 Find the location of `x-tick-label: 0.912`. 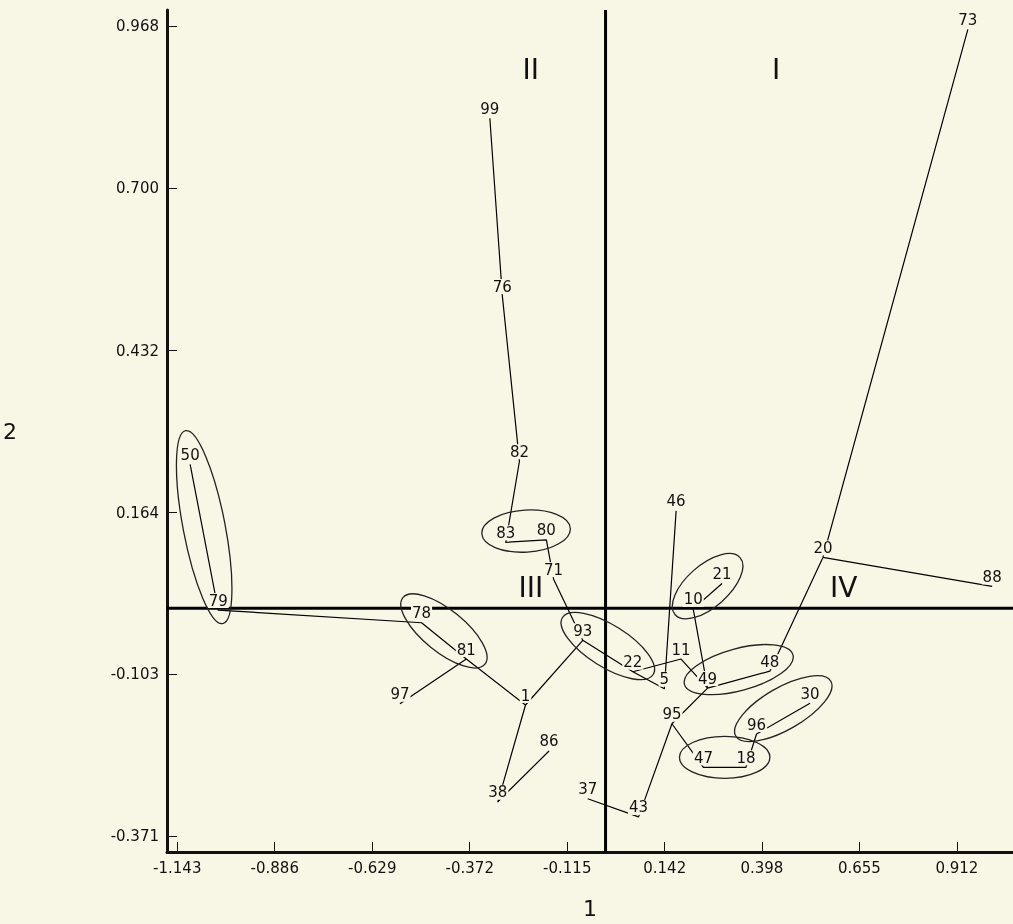

x-tick-label: 0.912 is located at coordinates (957, 867).